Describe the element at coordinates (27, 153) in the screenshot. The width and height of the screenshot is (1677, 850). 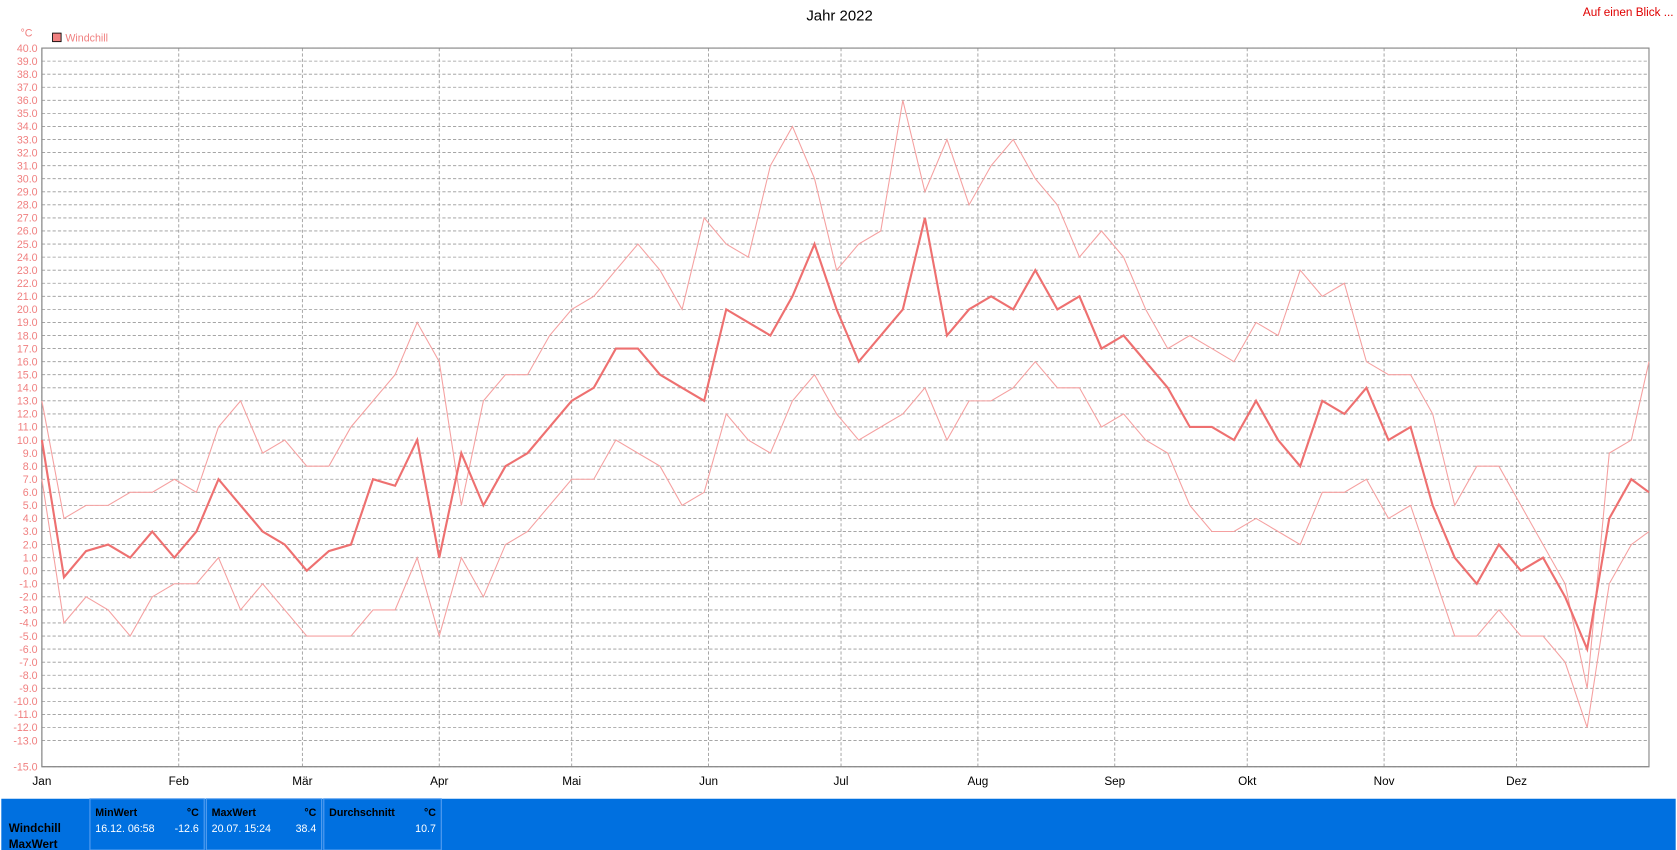
I see `y-tick-label: 32.0` at that location.